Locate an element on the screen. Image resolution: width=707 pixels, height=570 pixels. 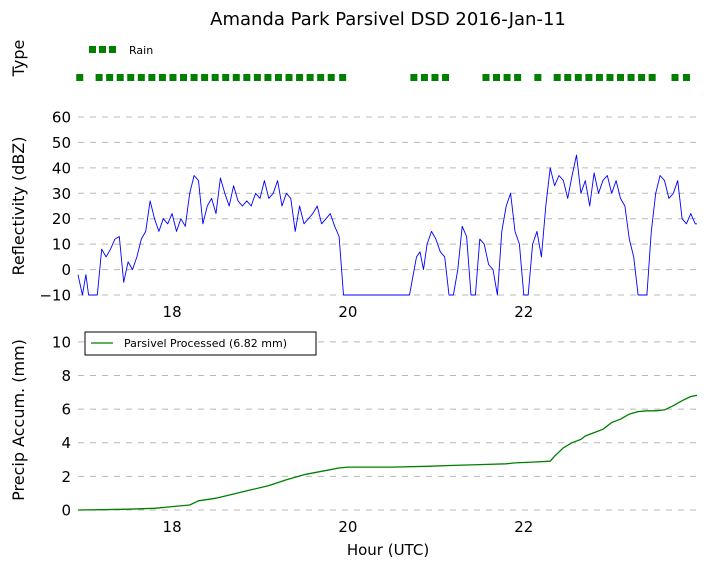
acc-xtick-label-1: 20 is located at coordinates (347, 527).